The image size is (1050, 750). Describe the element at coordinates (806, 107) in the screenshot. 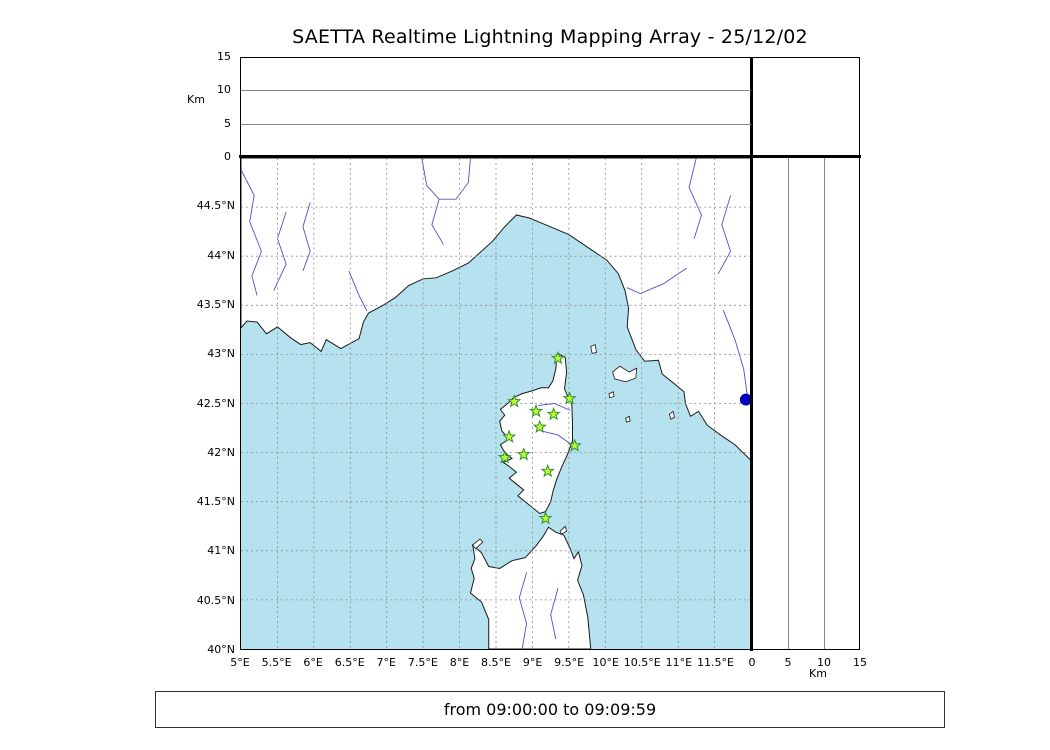

I see `corner-panel` at that location.